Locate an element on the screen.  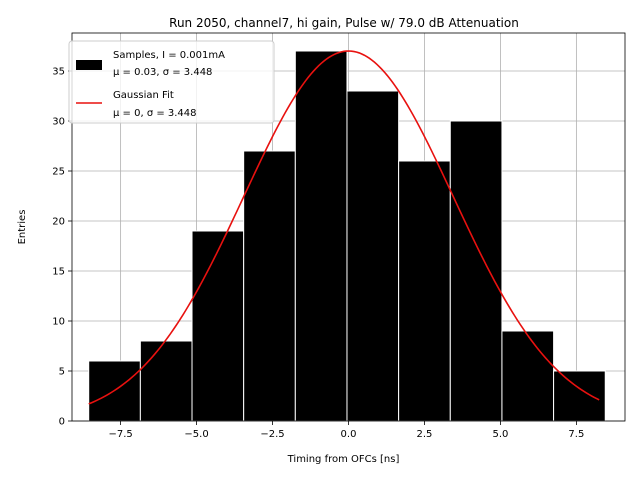
x-tick-label: 7.5 is located at coordinates (576, 434).